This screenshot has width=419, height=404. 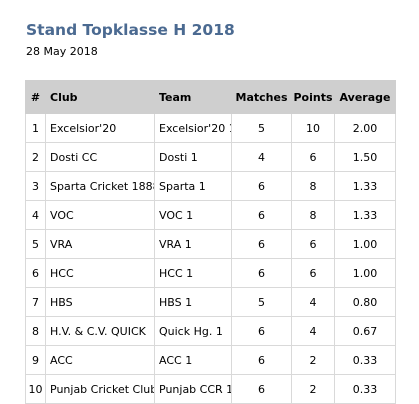 I want to click on table-row: 4 VOC VOC 1 6 8 1.33, so click(x=210, y=215).